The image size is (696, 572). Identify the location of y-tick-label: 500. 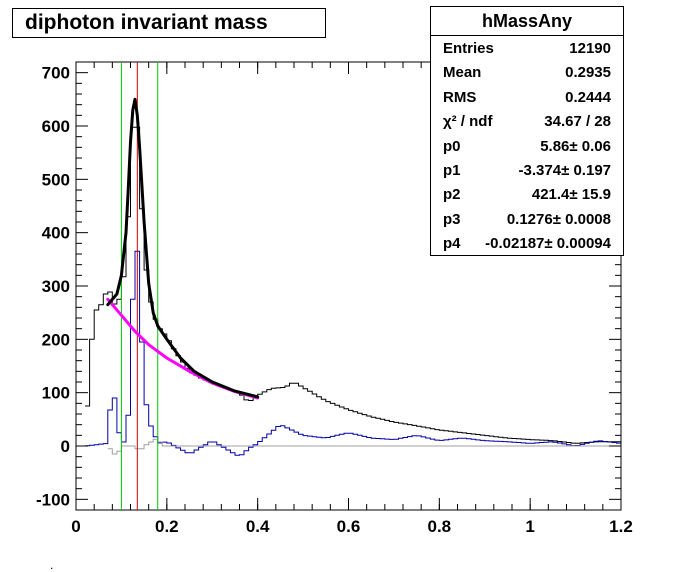
(56, 179).